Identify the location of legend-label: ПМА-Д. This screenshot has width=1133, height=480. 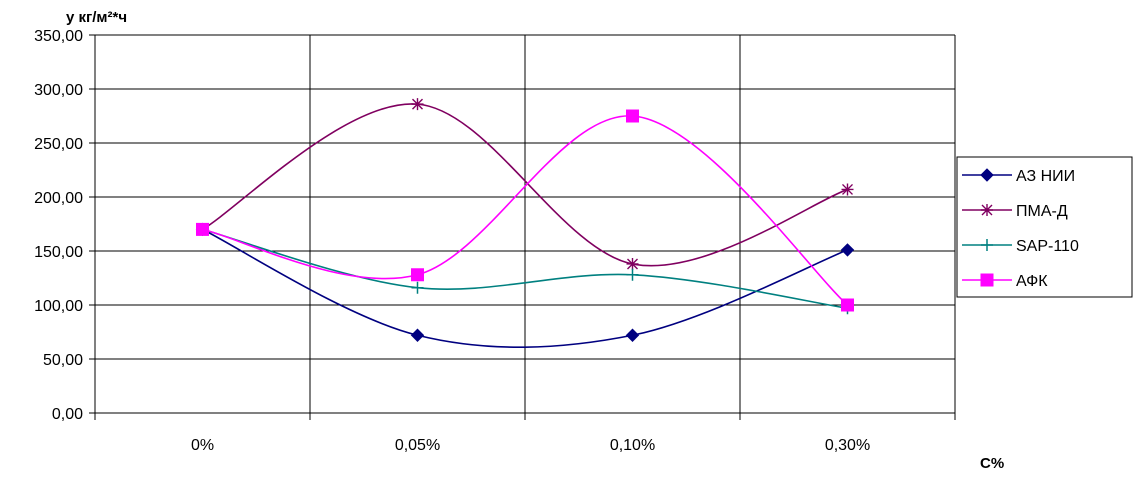
(1042, 211).